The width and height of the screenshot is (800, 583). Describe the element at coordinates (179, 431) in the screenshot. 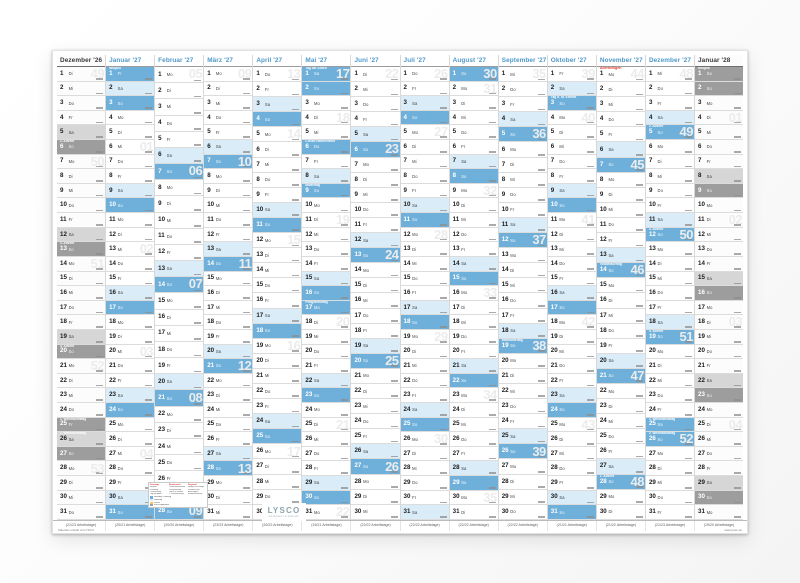

I see `day-cell: 23 Di` at that location.